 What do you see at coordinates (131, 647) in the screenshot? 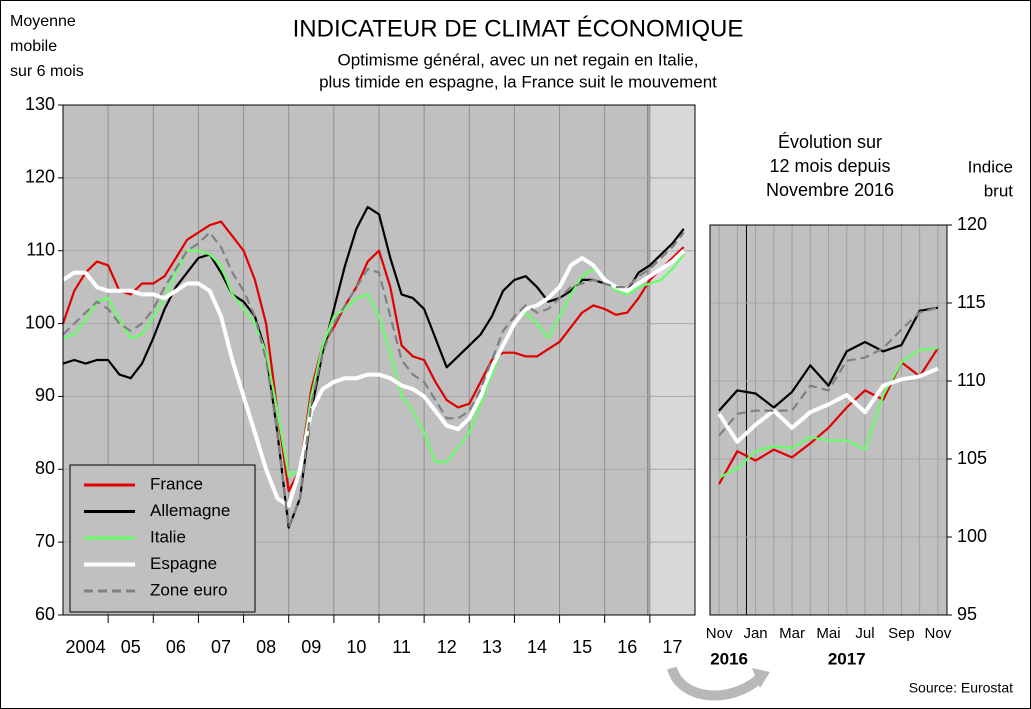
I see `x-tick-label: 05` at bounding box center [131, 647].